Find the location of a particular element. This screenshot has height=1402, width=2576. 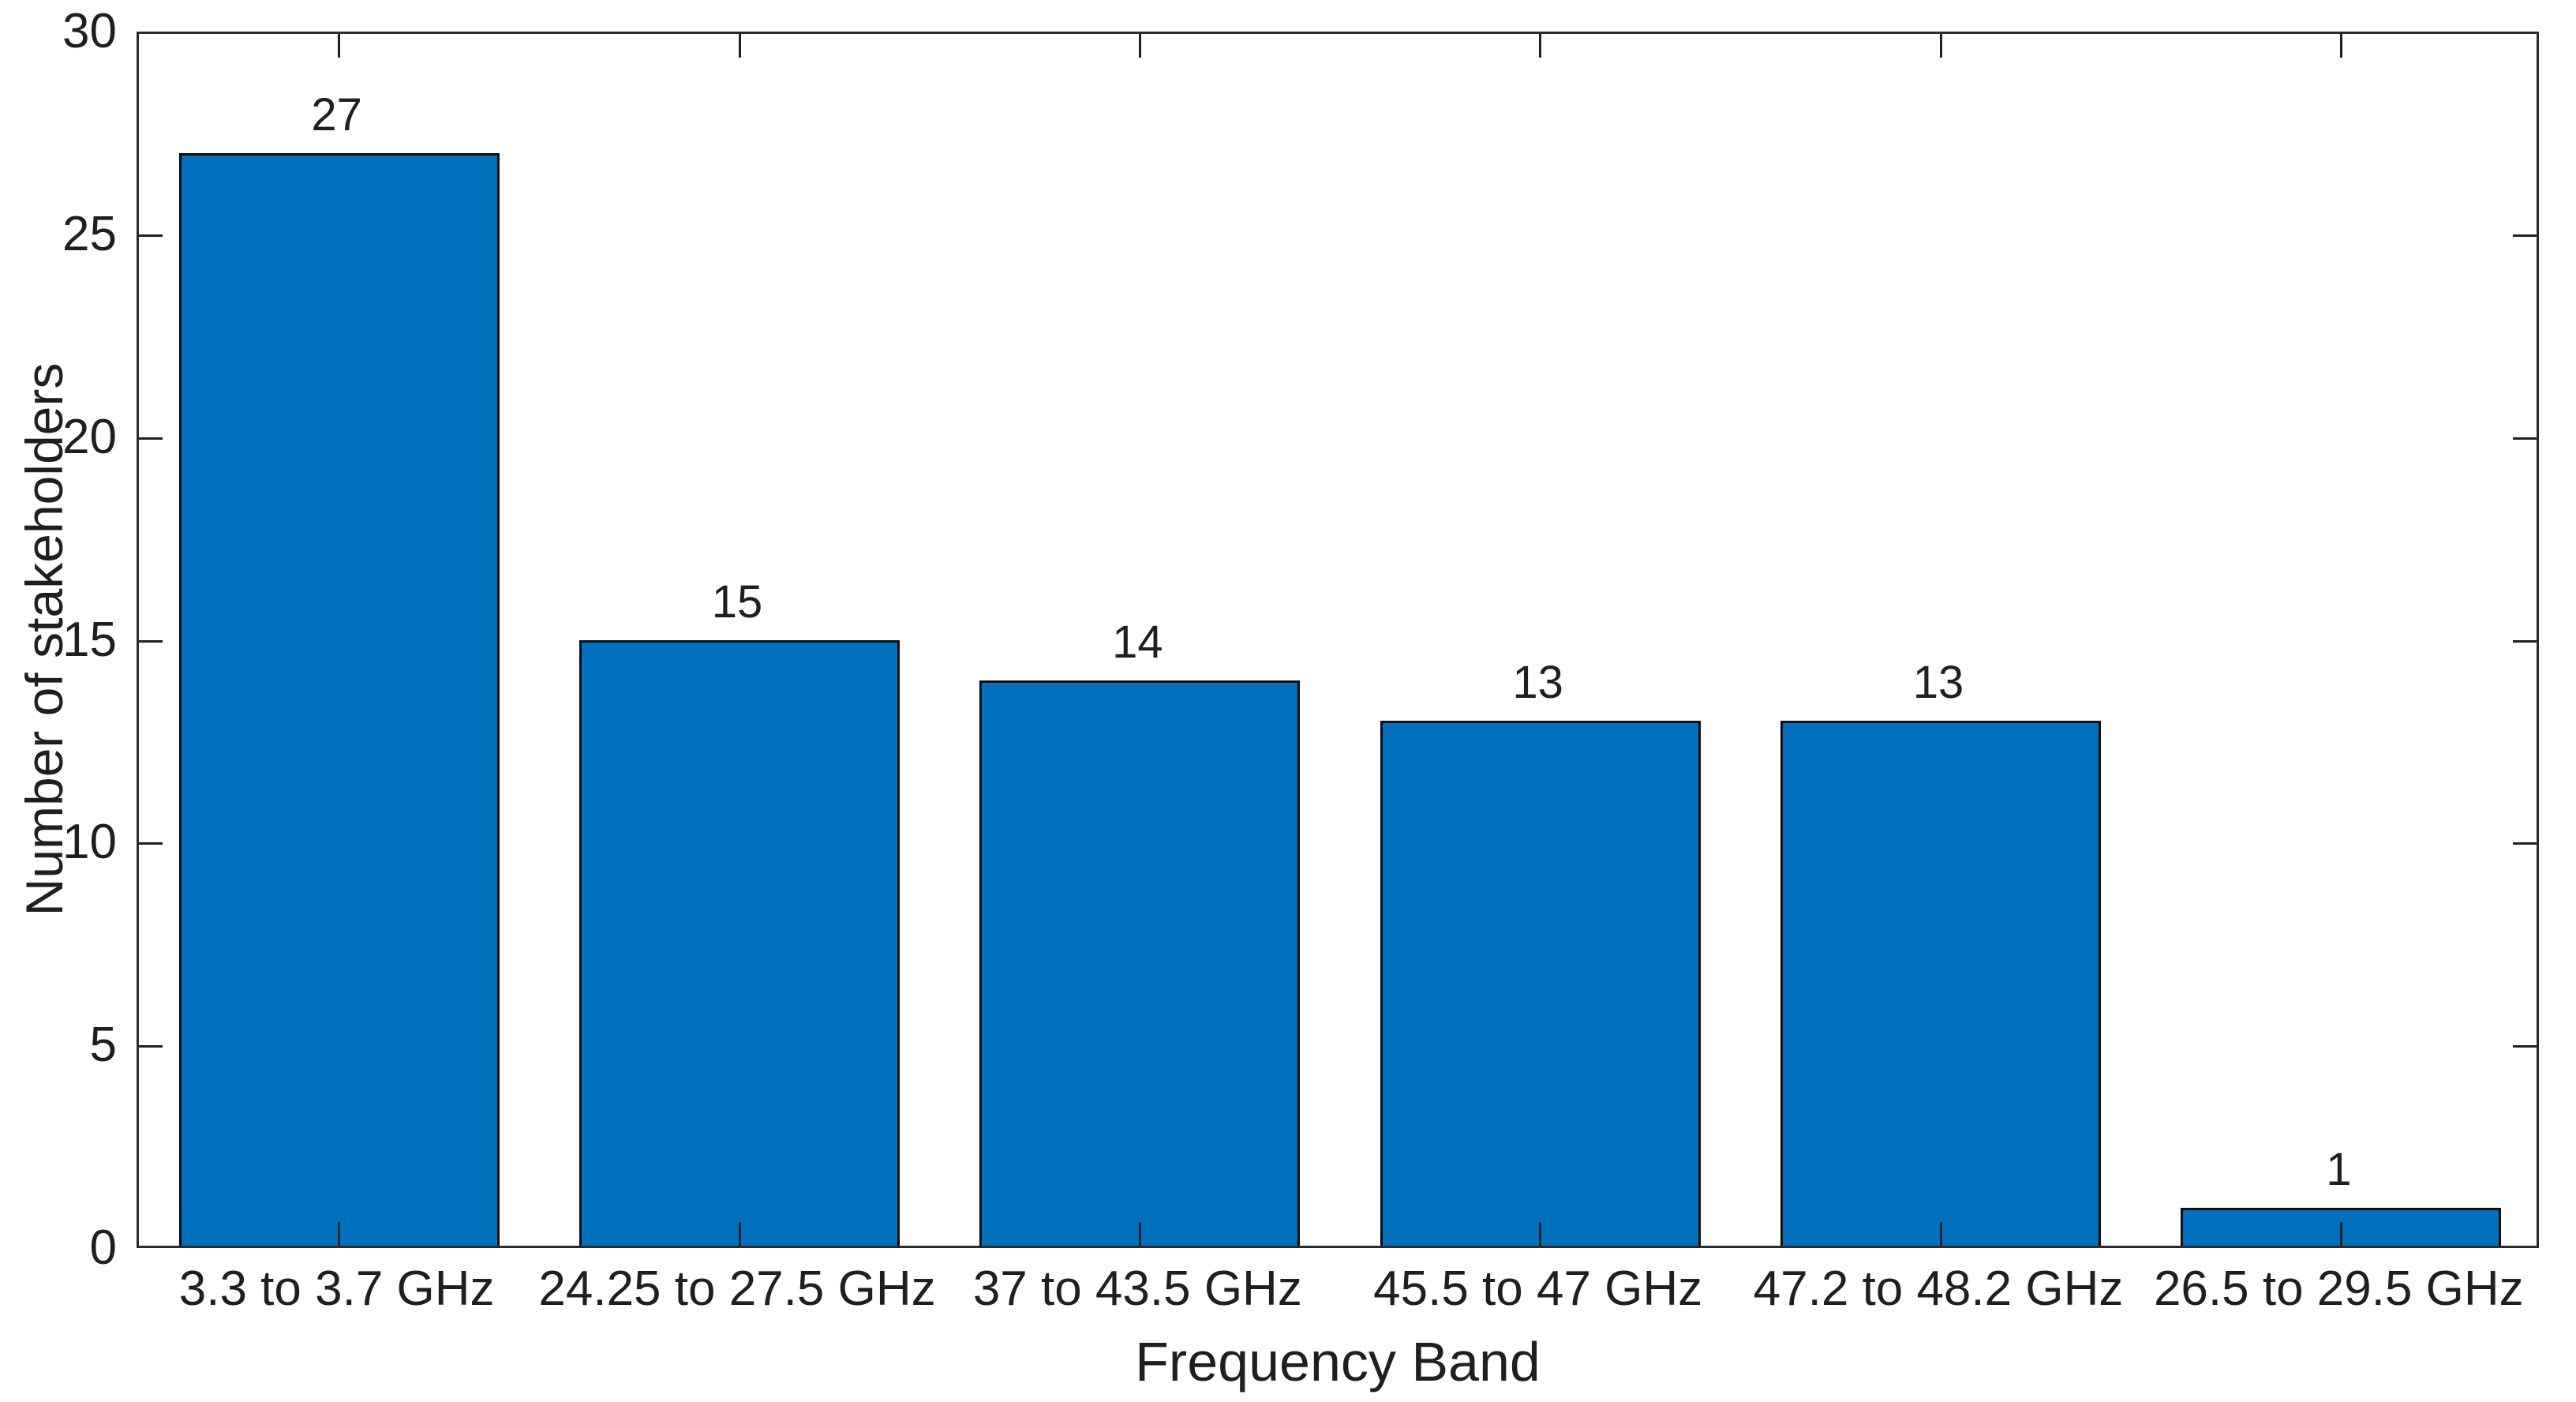

x-tick-label: 26.5 to 29.5 GHz is located at coordinates (2338, 1288).